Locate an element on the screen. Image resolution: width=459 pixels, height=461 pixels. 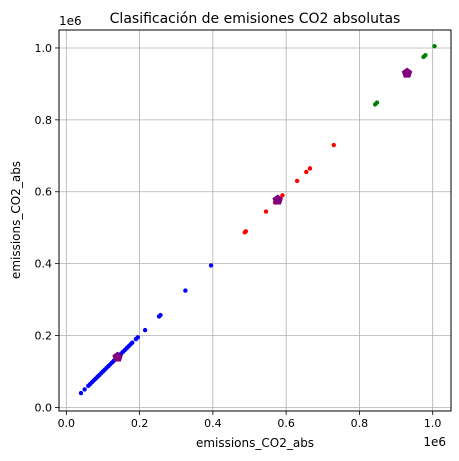
x-offset-label: 1e6 is located at coordinates (434, 442).